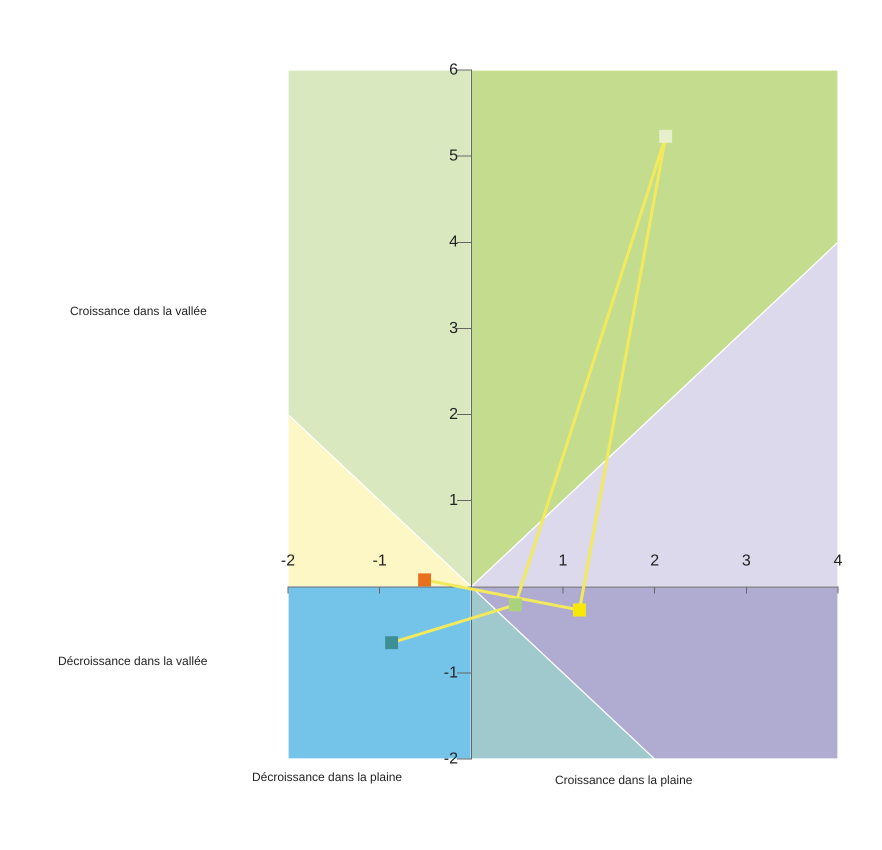  Describe the element at coordinates (460, 242) in the screenshot. I see `y-tick-label: 4` at that location.